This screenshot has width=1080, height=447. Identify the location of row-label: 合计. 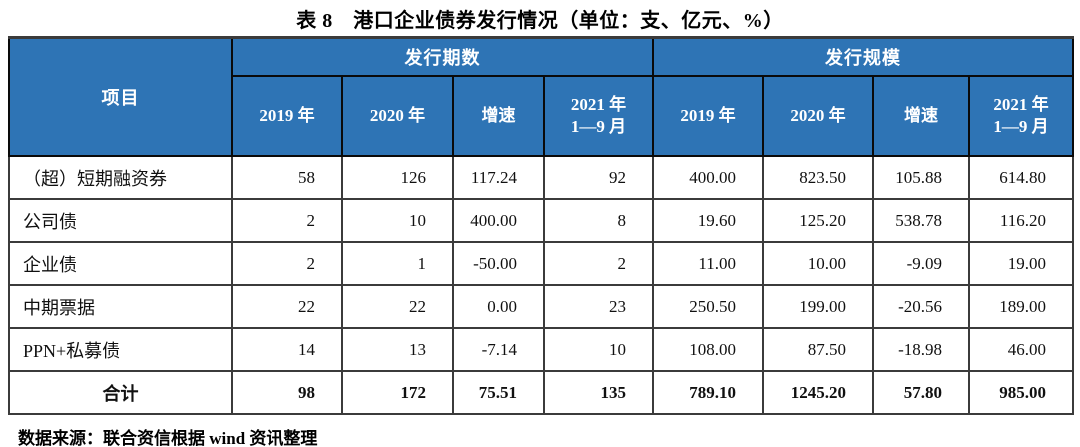
(120, 392).